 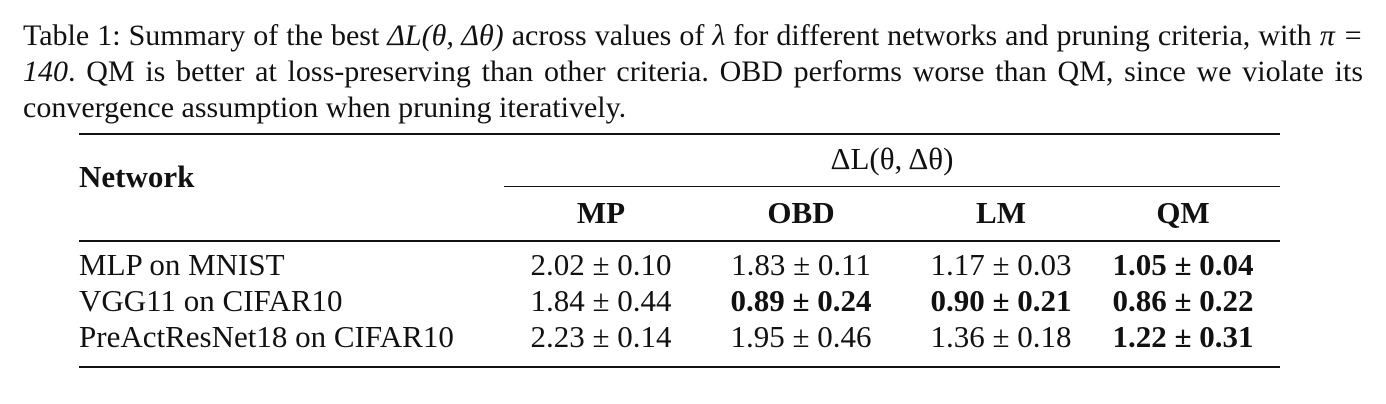 What do you see at coordinates (1183, 300) in the screenshot?
I see `table-cell: 0.86 ± 0.22` at bounding box center [1183, 300].